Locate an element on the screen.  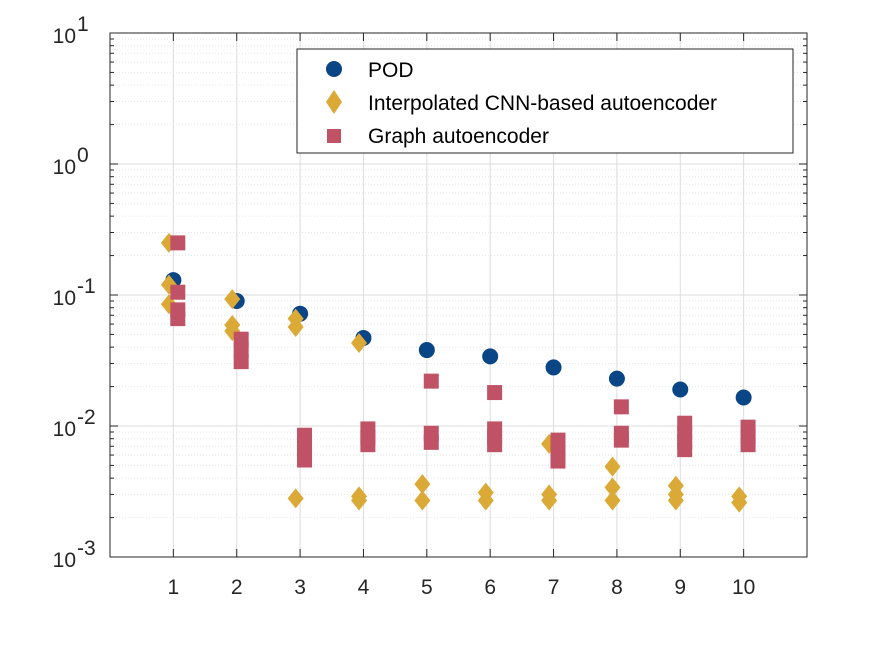
y-tick-label: 10⁻² is located at coordinates (74, 423).